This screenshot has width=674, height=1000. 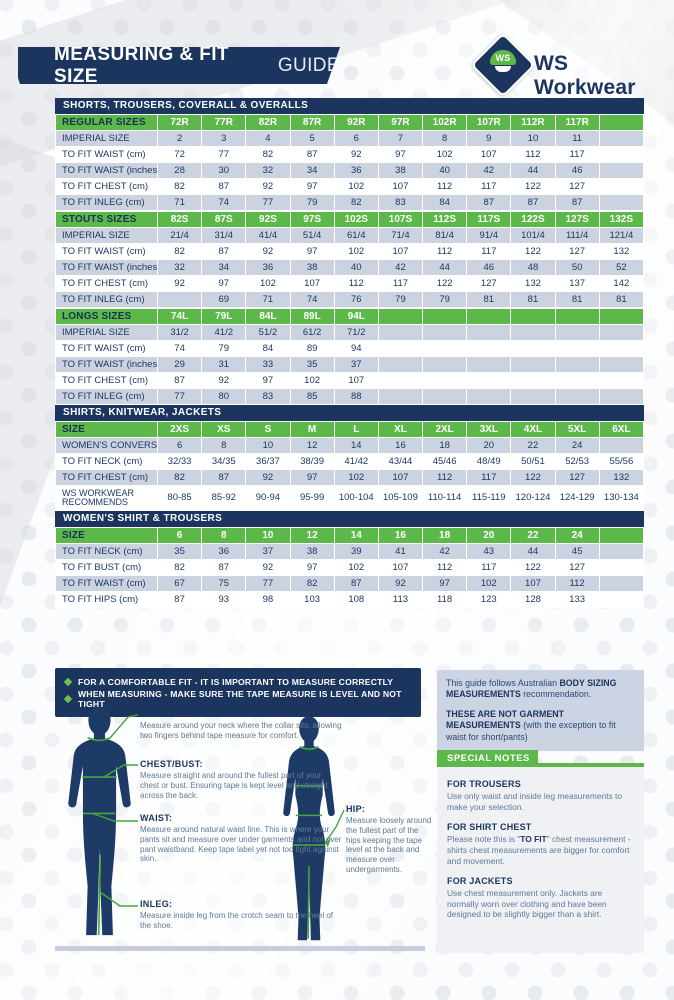 I want to click on cell: 2, so click(x=179, y=138).